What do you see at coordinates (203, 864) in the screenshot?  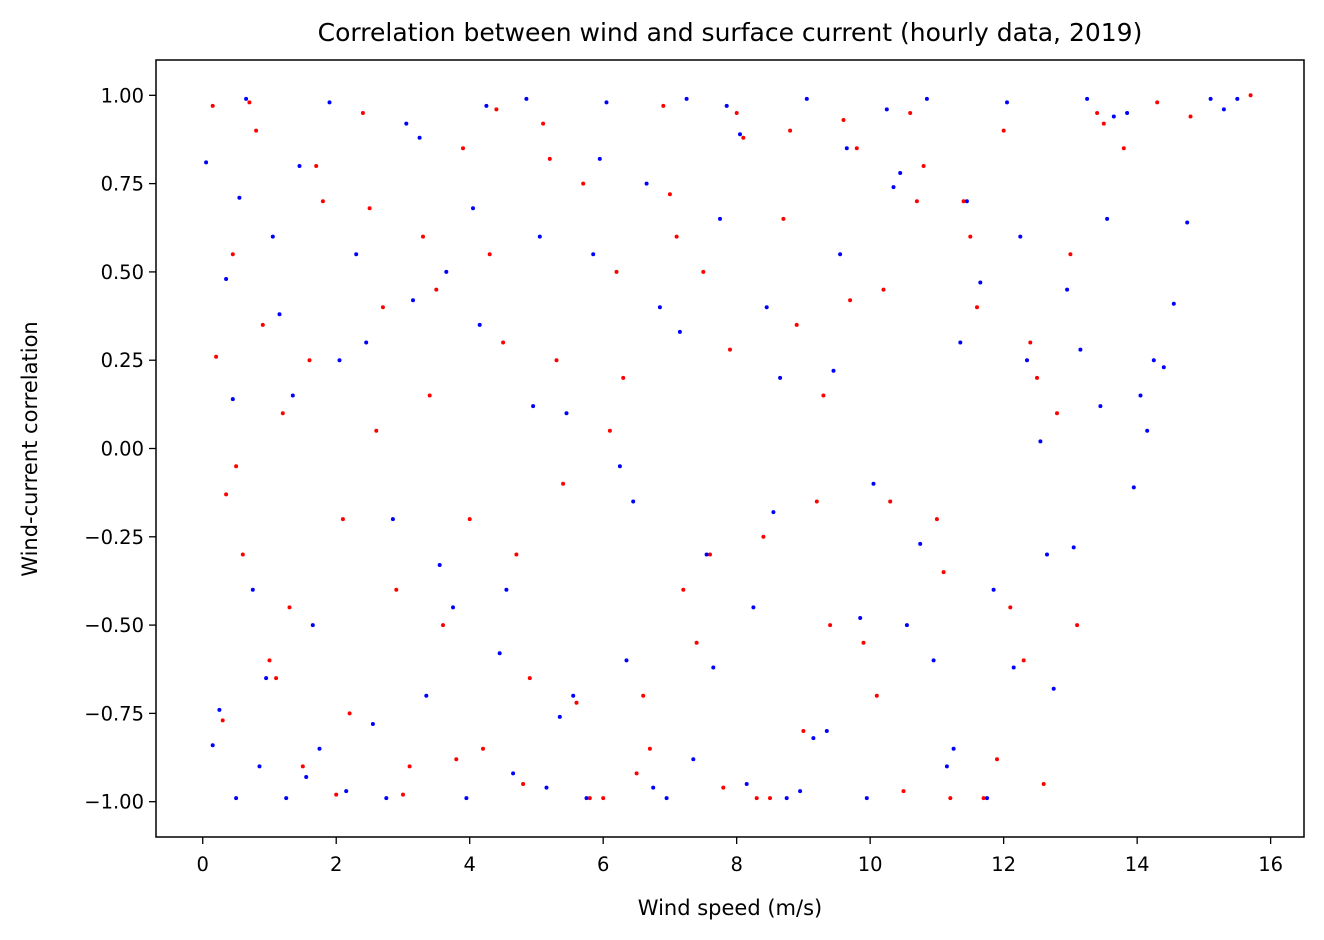 I see `x-tick-label: 0` at bounding box center [203, 864].